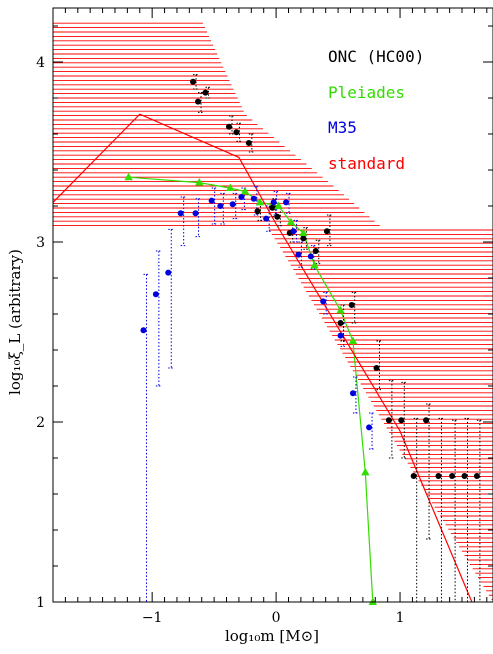 The image size is (493, 654). What do you see at coordinates (342, 127) in the screenshot?
I see `legend-entry-m35: M35` at bounding box center [342, 127].